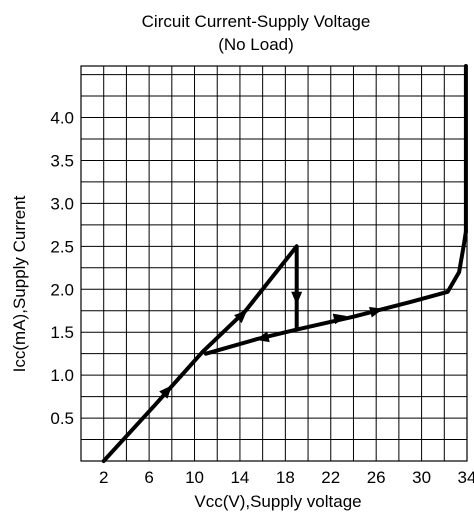  Describe the element at coordinates (256, 21) in the screenshot. I see `chart-title: Circuit Current-Supply Voltage` at that location.